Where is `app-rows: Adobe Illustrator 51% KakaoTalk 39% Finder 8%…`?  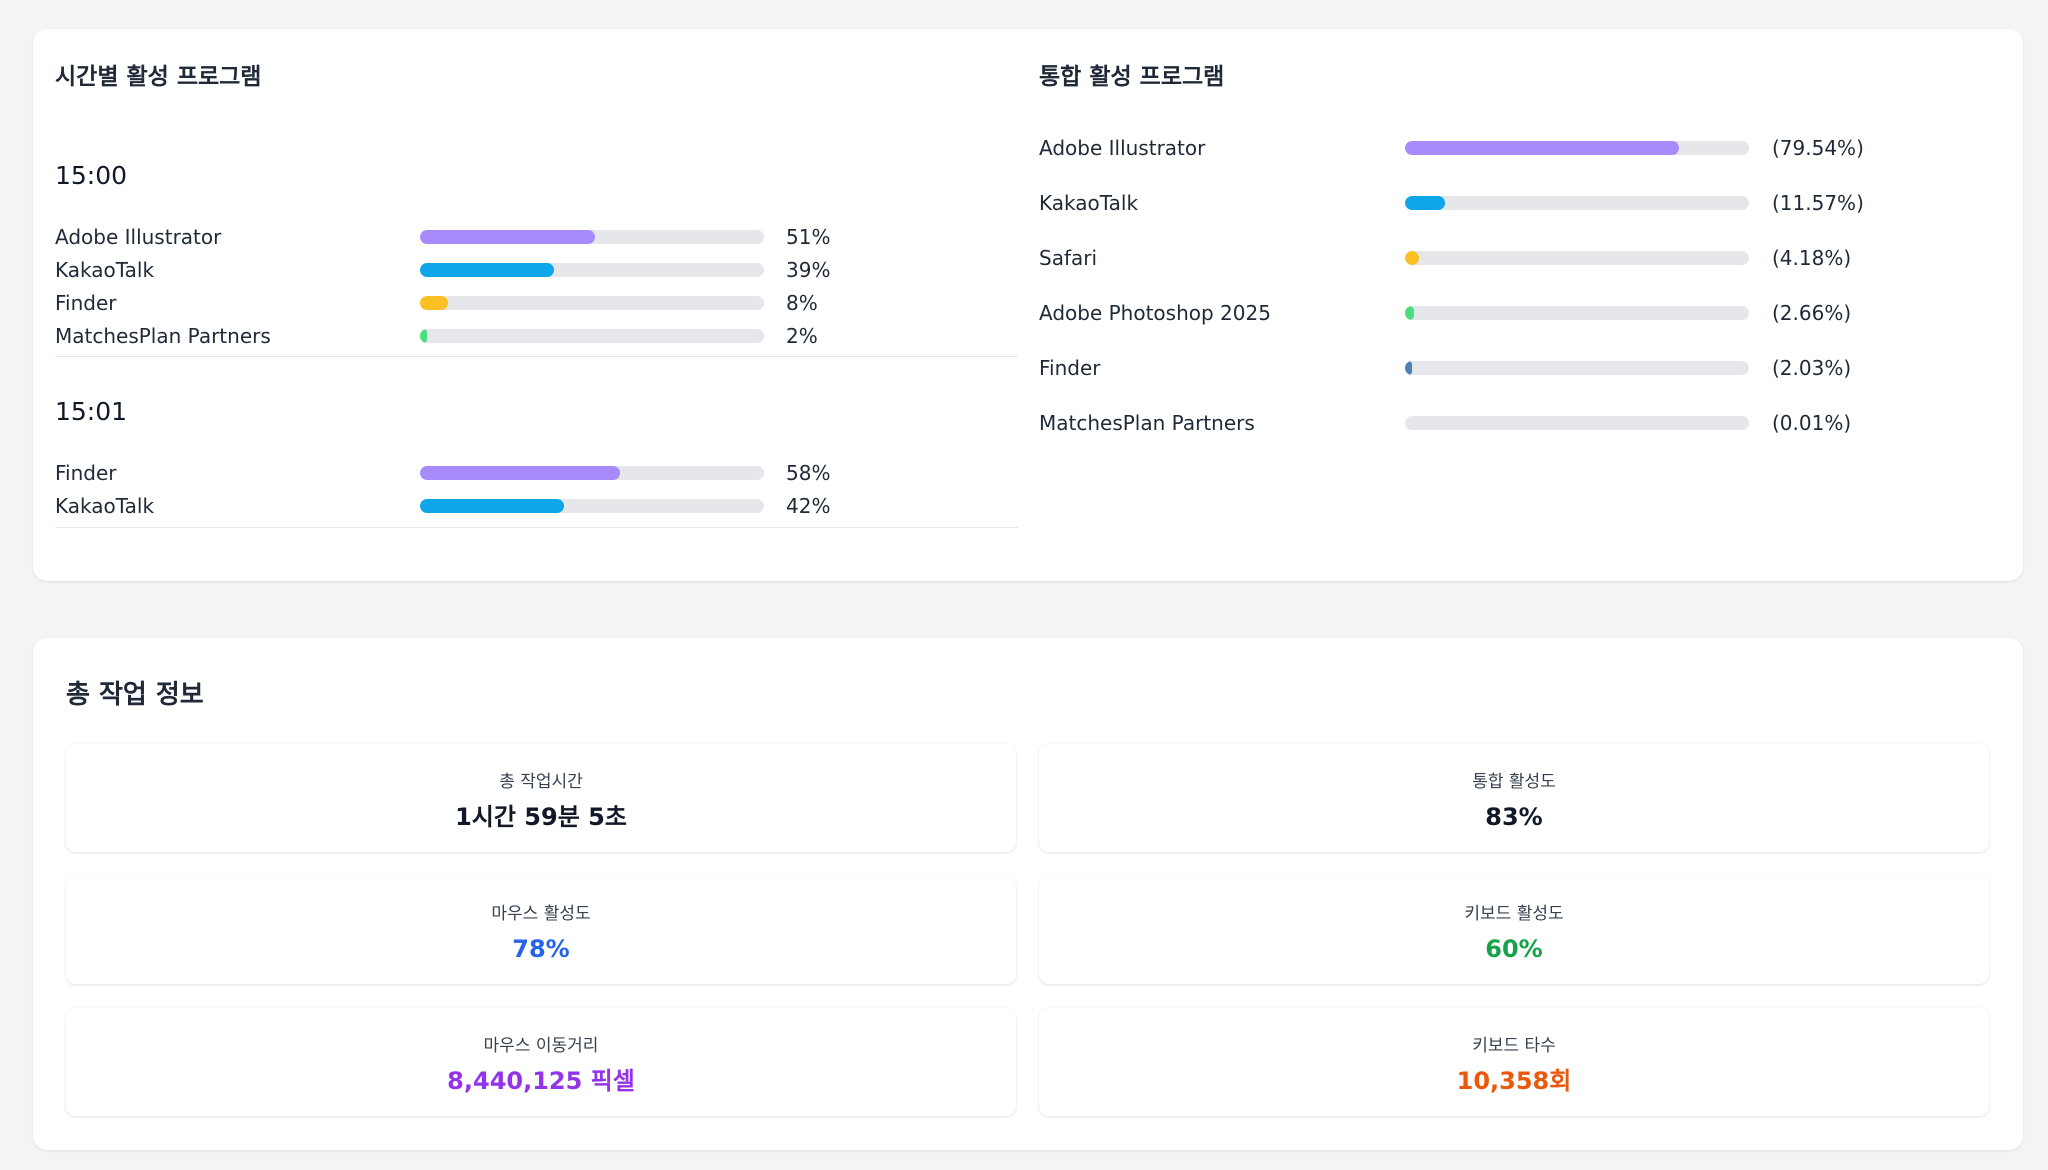 app-rows: Adobe Illustrator 51% KakaoTalk 39% Finder 8%… is located at coordinates (536, 293).